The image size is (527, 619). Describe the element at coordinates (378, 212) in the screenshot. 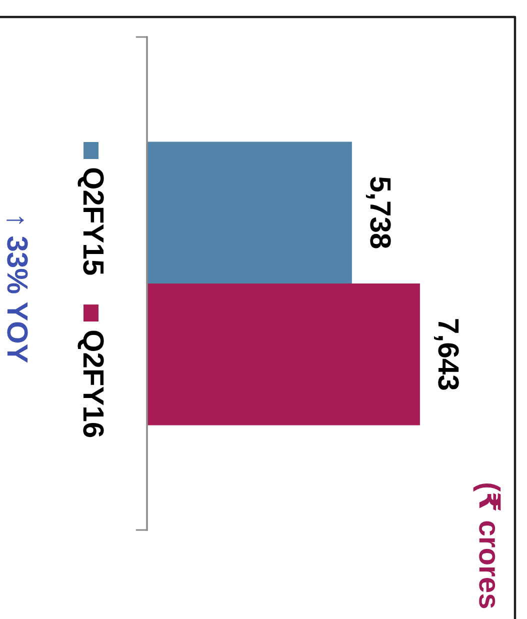

I see `data-label: 5,738` at that location.